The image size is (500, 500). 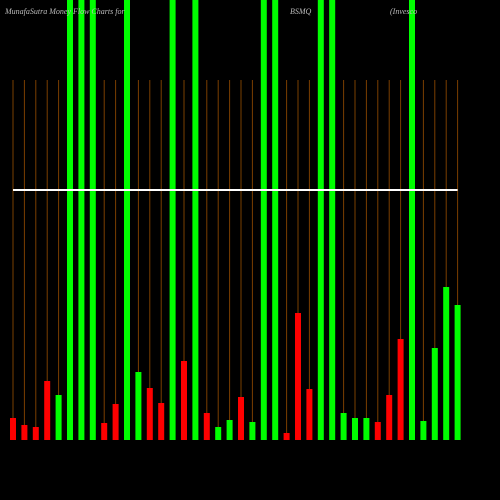 I want to click on ticker: BSMQ, so click(x=301, y=11).